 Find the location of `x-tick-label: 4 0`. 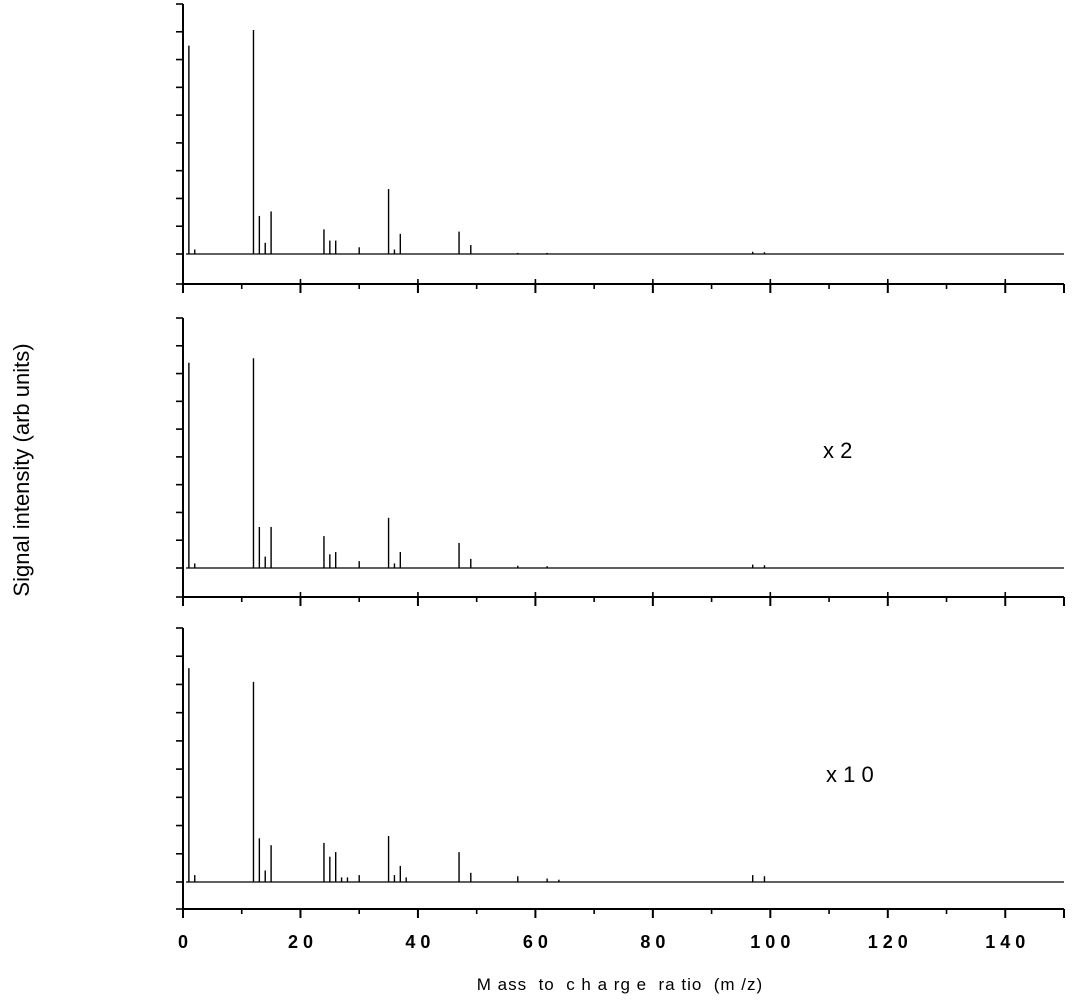

x-tick-label: 4 0 is located at coordinates (417, 942).